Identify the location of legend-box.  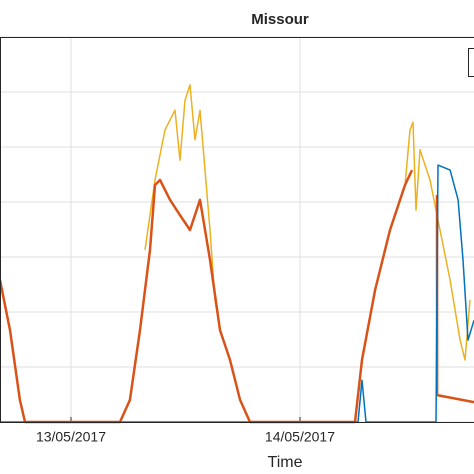
(471, 62).